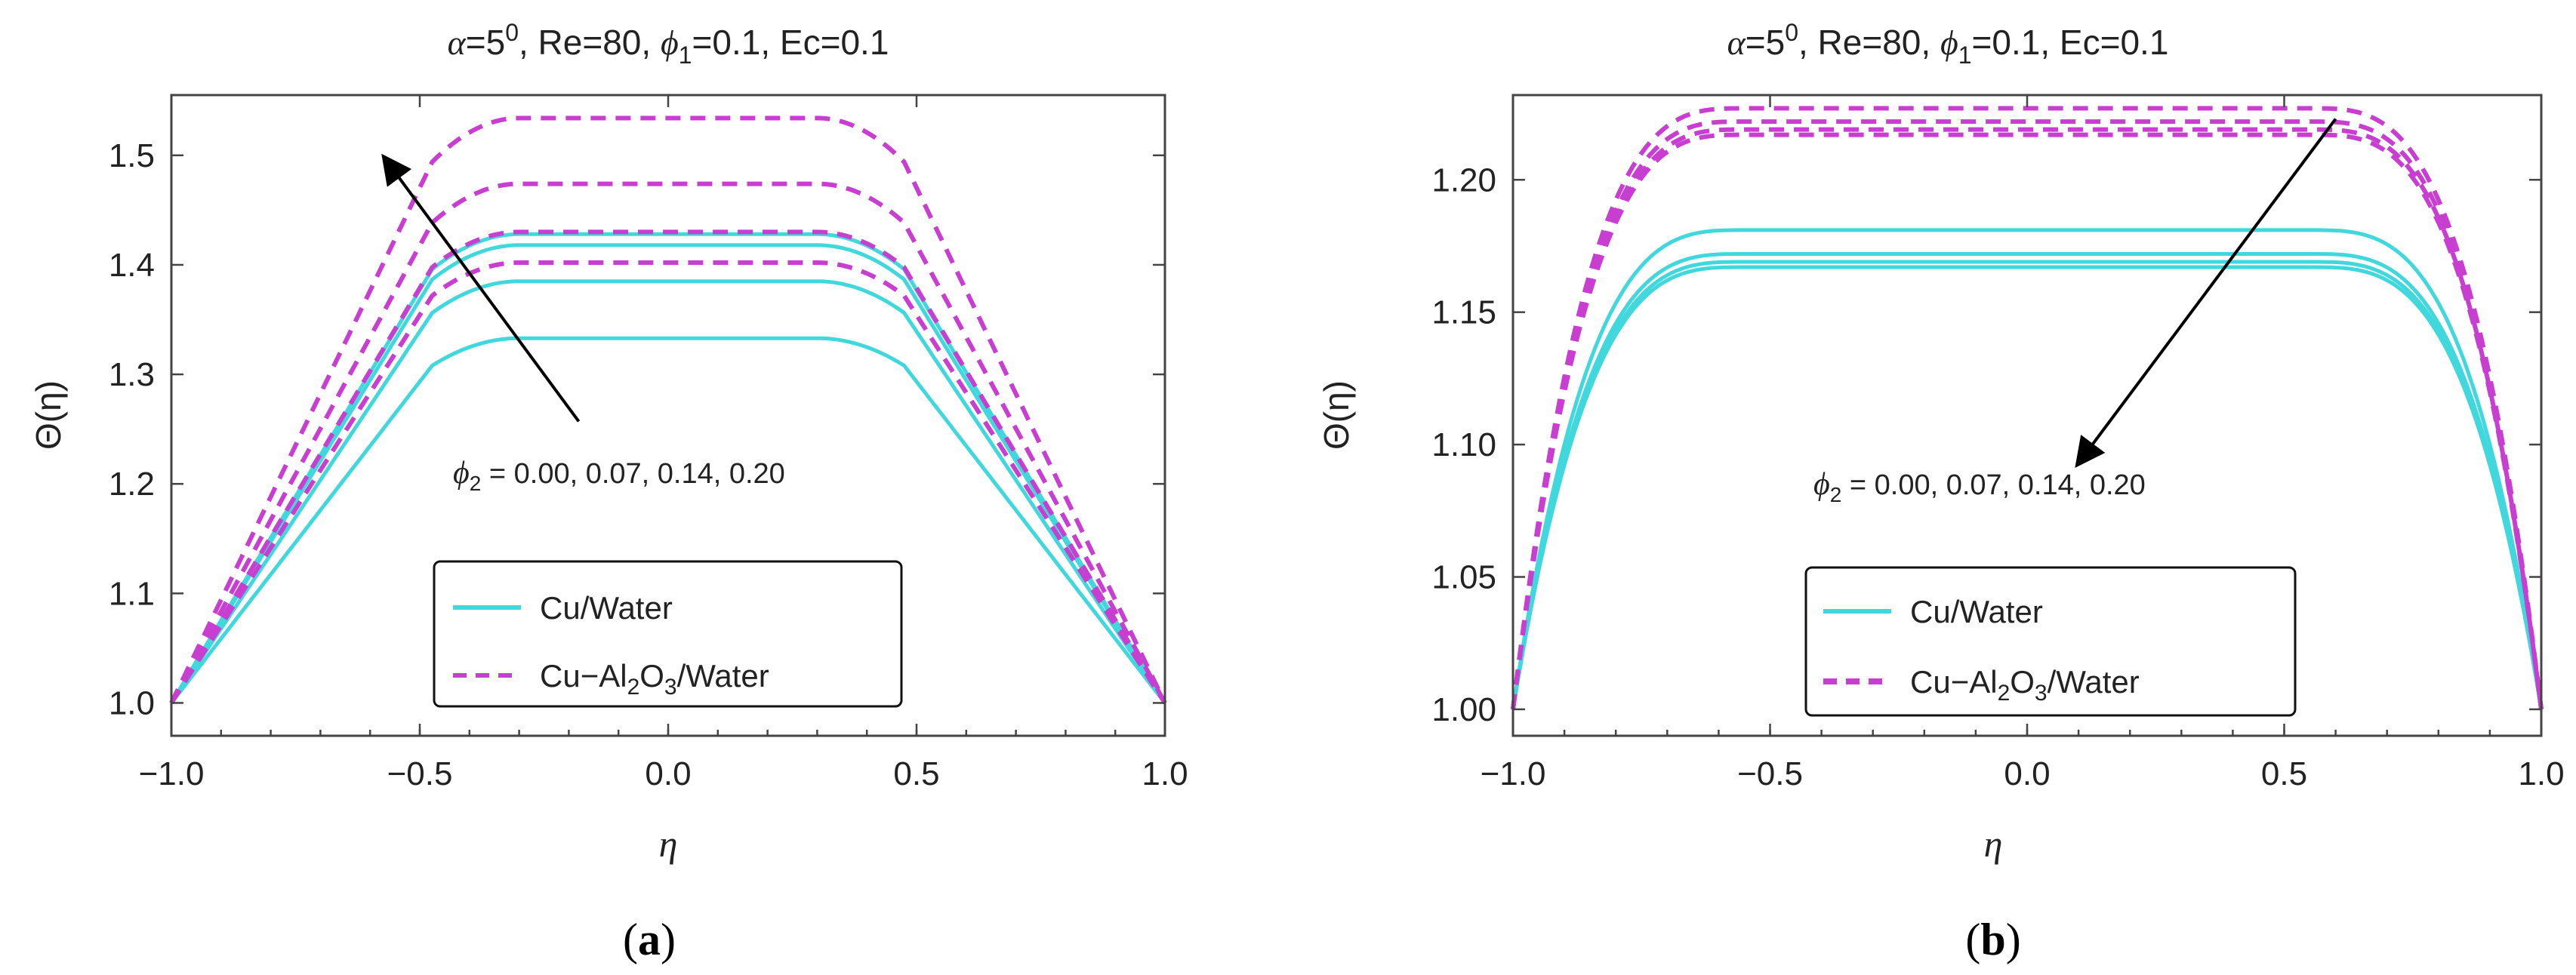  I want to click on panel-b-y-tick-label: 1.05, so click(1463, 578).